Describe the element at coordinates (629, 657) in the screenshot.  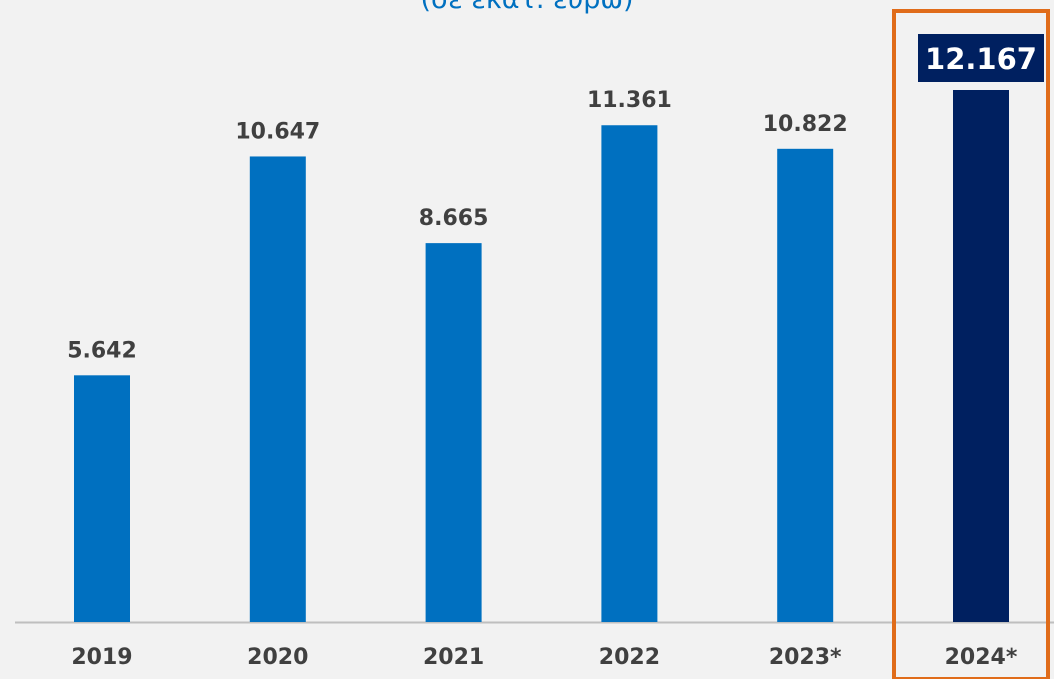
I see `x-tick-label: 2022` at that location.